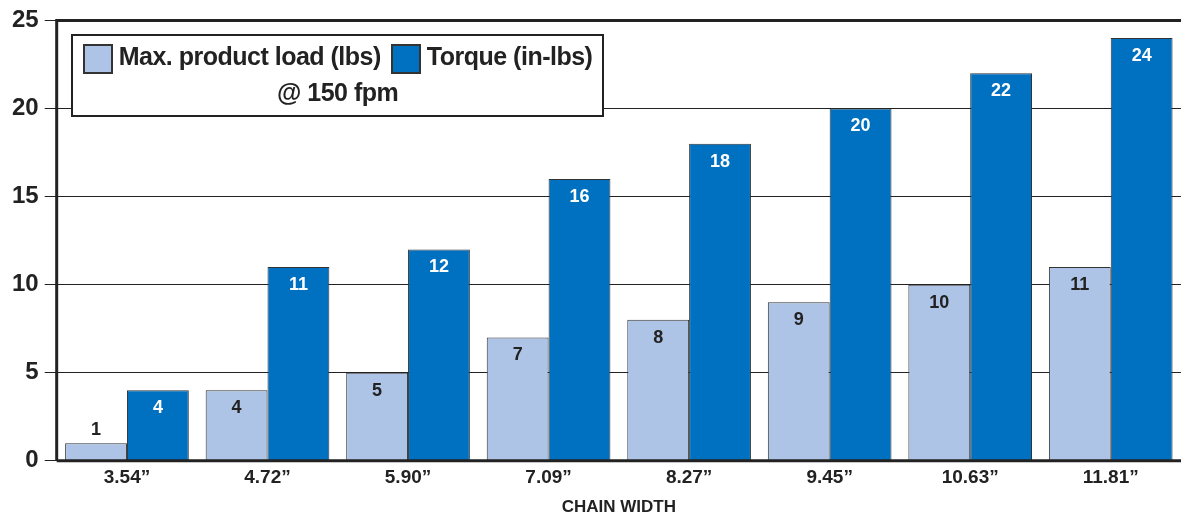  I want to click on data-label: 24, so click(1141, 54).